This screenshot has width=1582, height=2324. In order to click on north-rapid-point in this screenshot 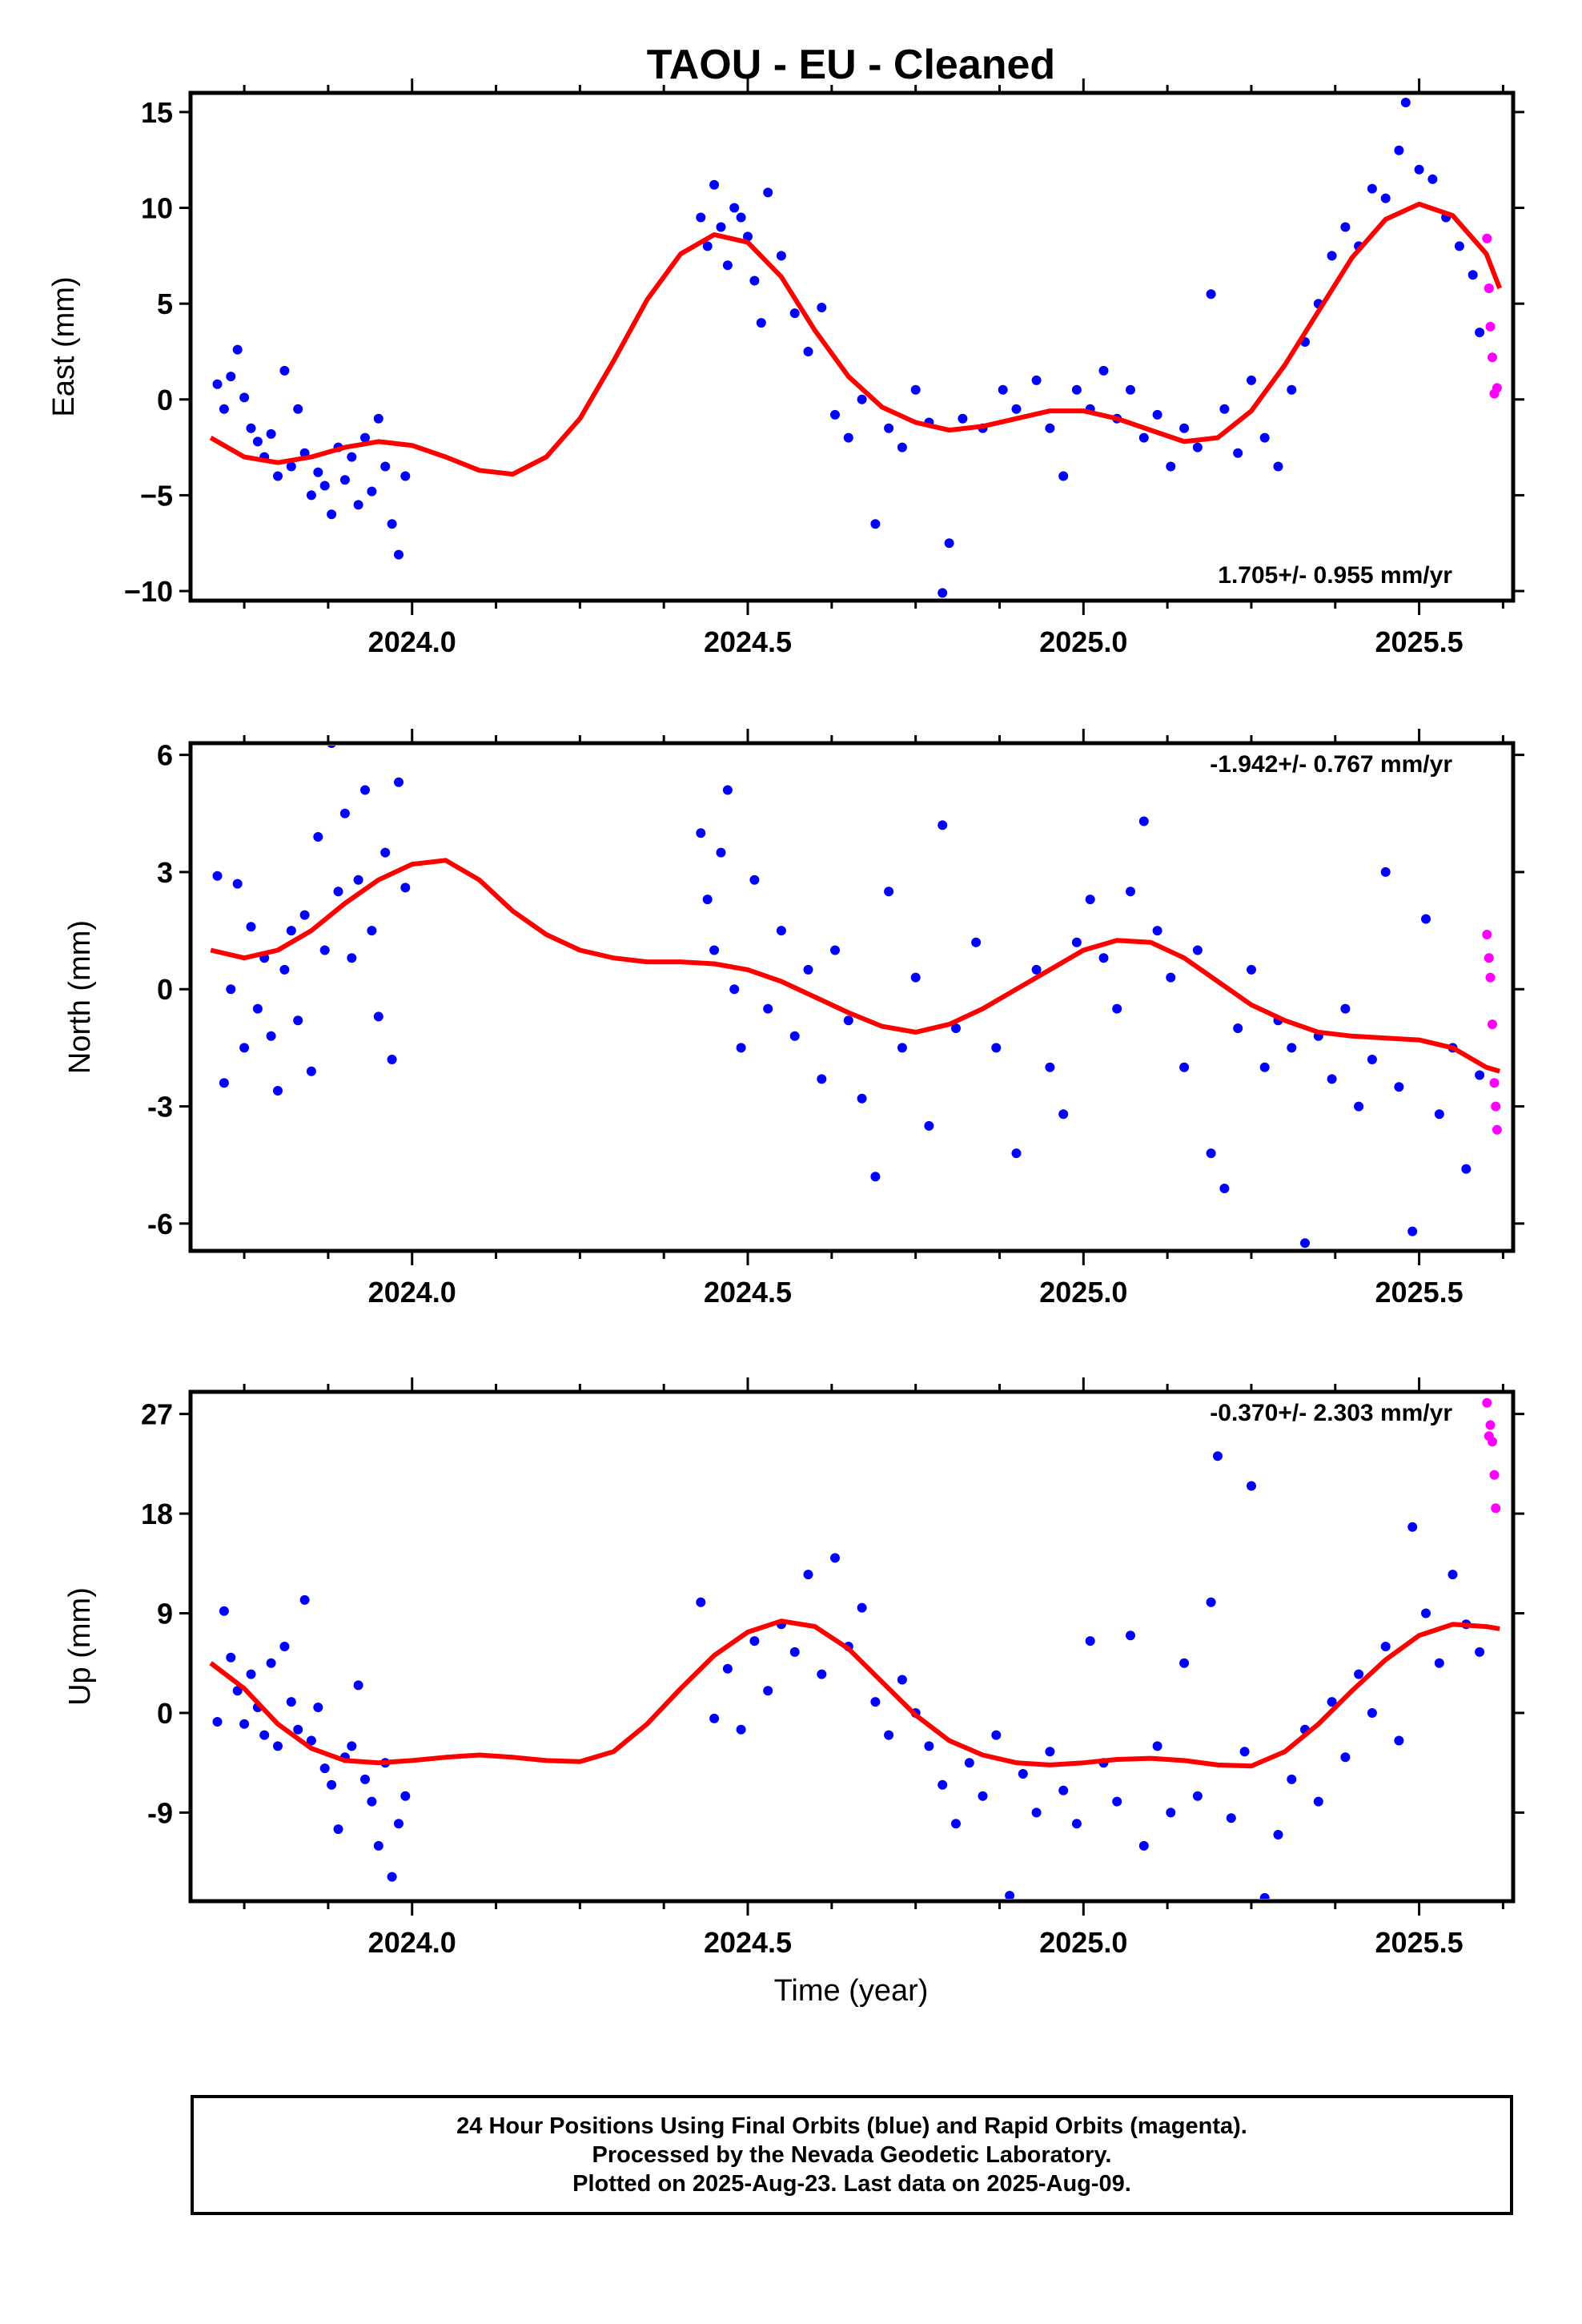, I will do `click(1494, 1083)`.